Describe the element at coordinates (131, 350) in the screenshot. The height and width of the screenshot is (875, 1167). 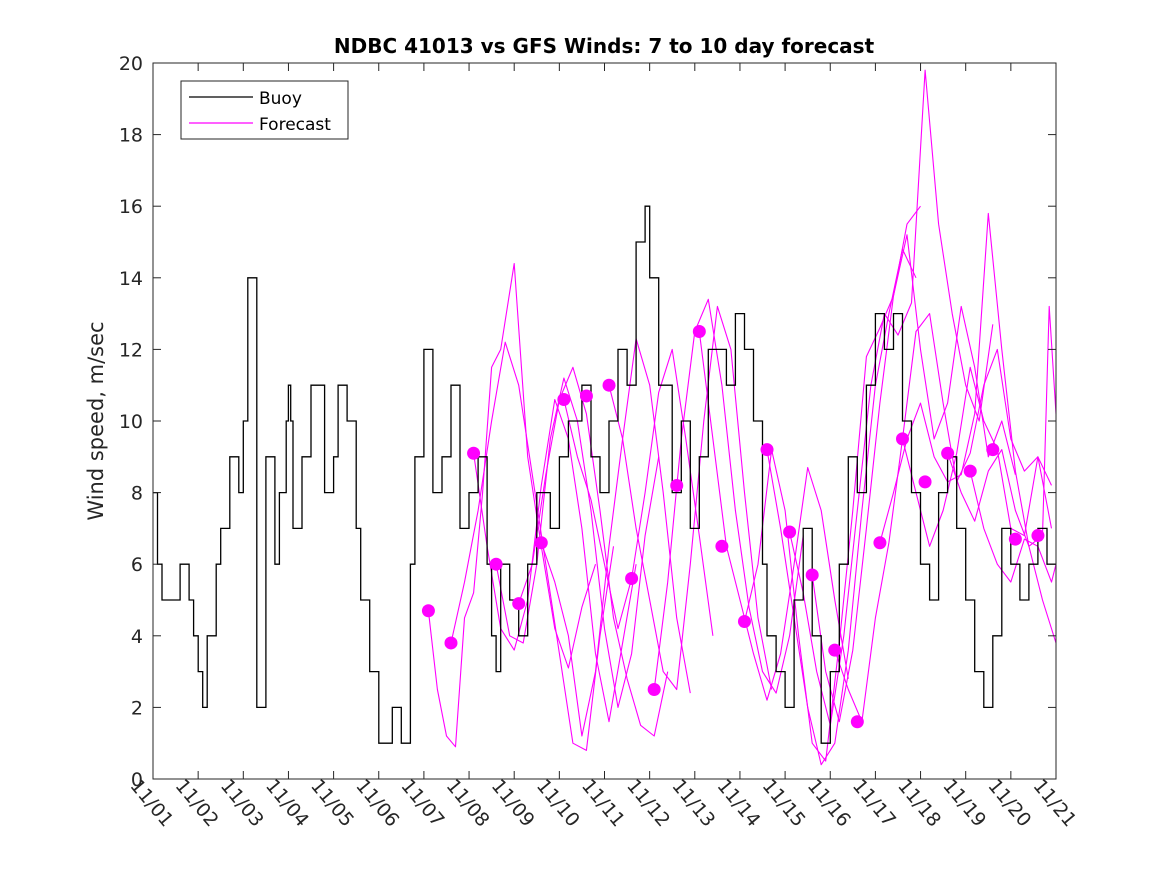
I see `y-tick-label: 12` at that location.